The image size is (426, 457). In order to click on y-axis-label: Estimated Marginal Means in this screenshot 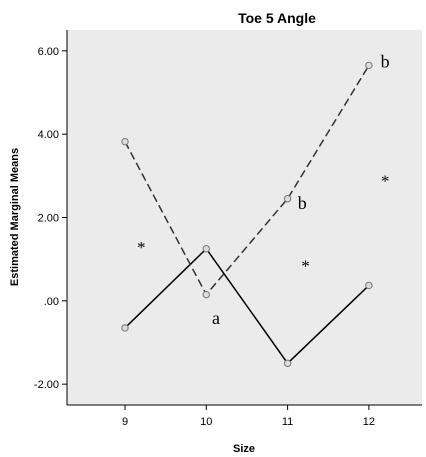, I will do `click(15, 217)`.